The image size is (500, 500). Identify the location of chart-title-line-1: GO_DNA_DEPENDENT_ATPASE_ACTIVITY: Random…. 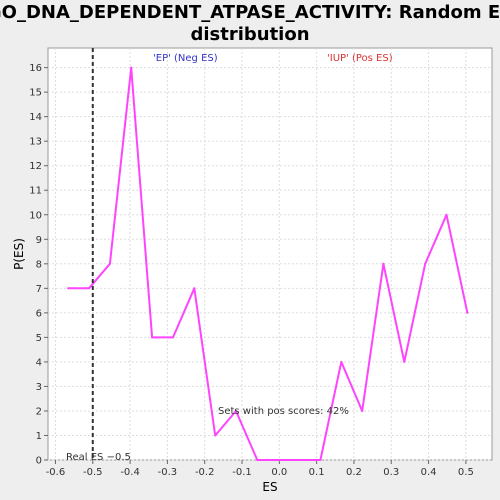
(250, 12).